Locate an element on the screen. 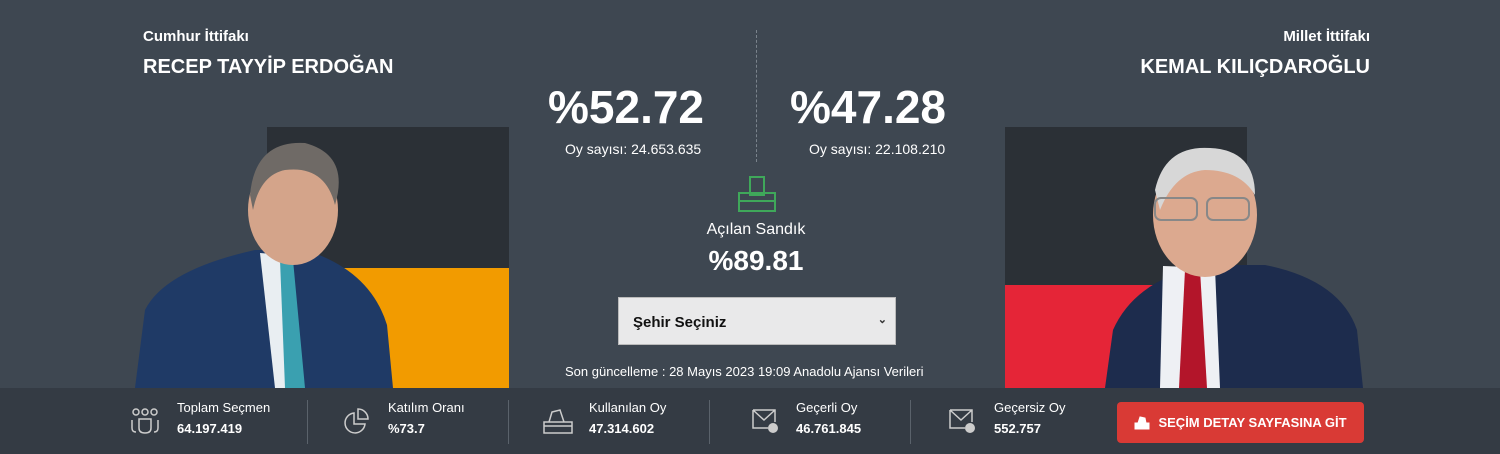 The width and height of the screenshot is (1500, 454). right-vote-count: Oy sayısı: 22.108.210 is located at coordinates (877, 149).